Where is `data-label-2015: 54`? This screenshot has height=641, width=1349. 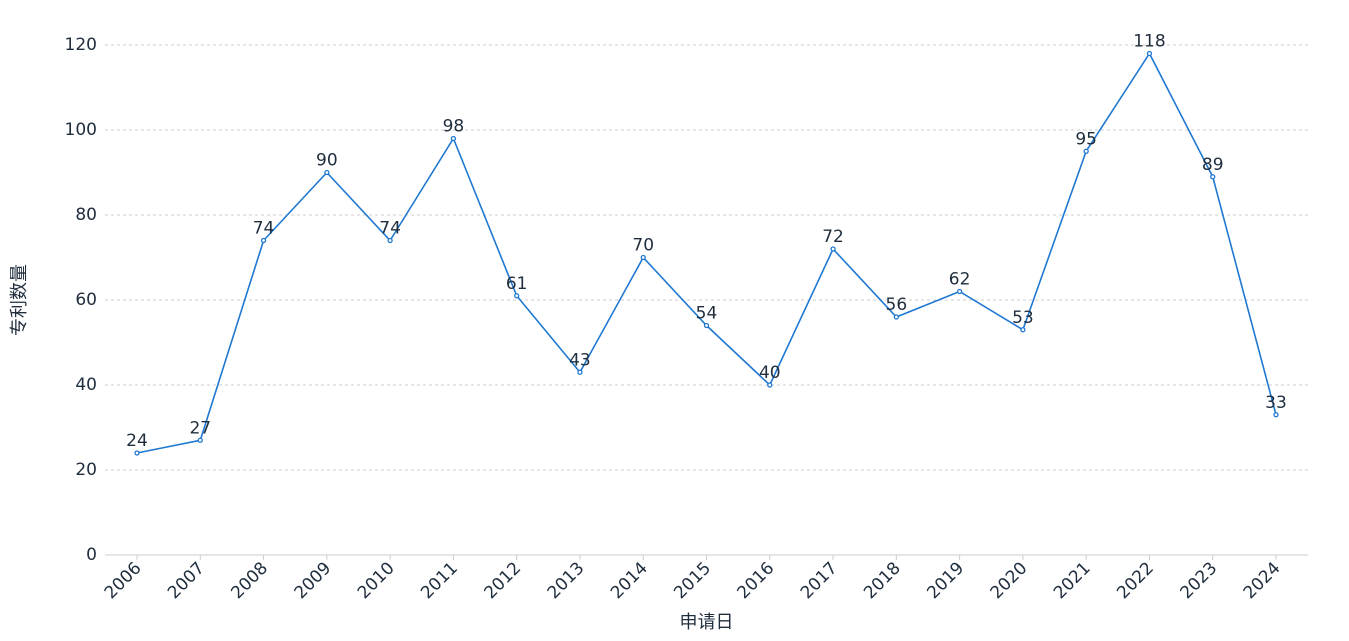 data-label-2015: 54 is located at coordinates (707, 314).